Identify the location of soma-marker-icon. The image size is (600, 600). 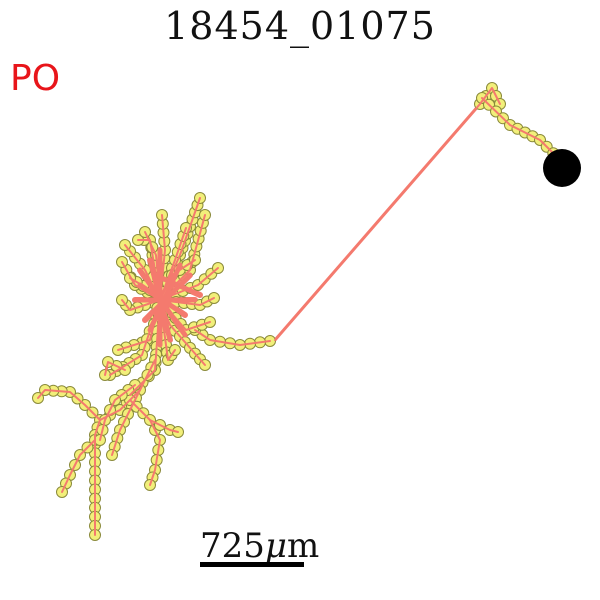
(562, 168).